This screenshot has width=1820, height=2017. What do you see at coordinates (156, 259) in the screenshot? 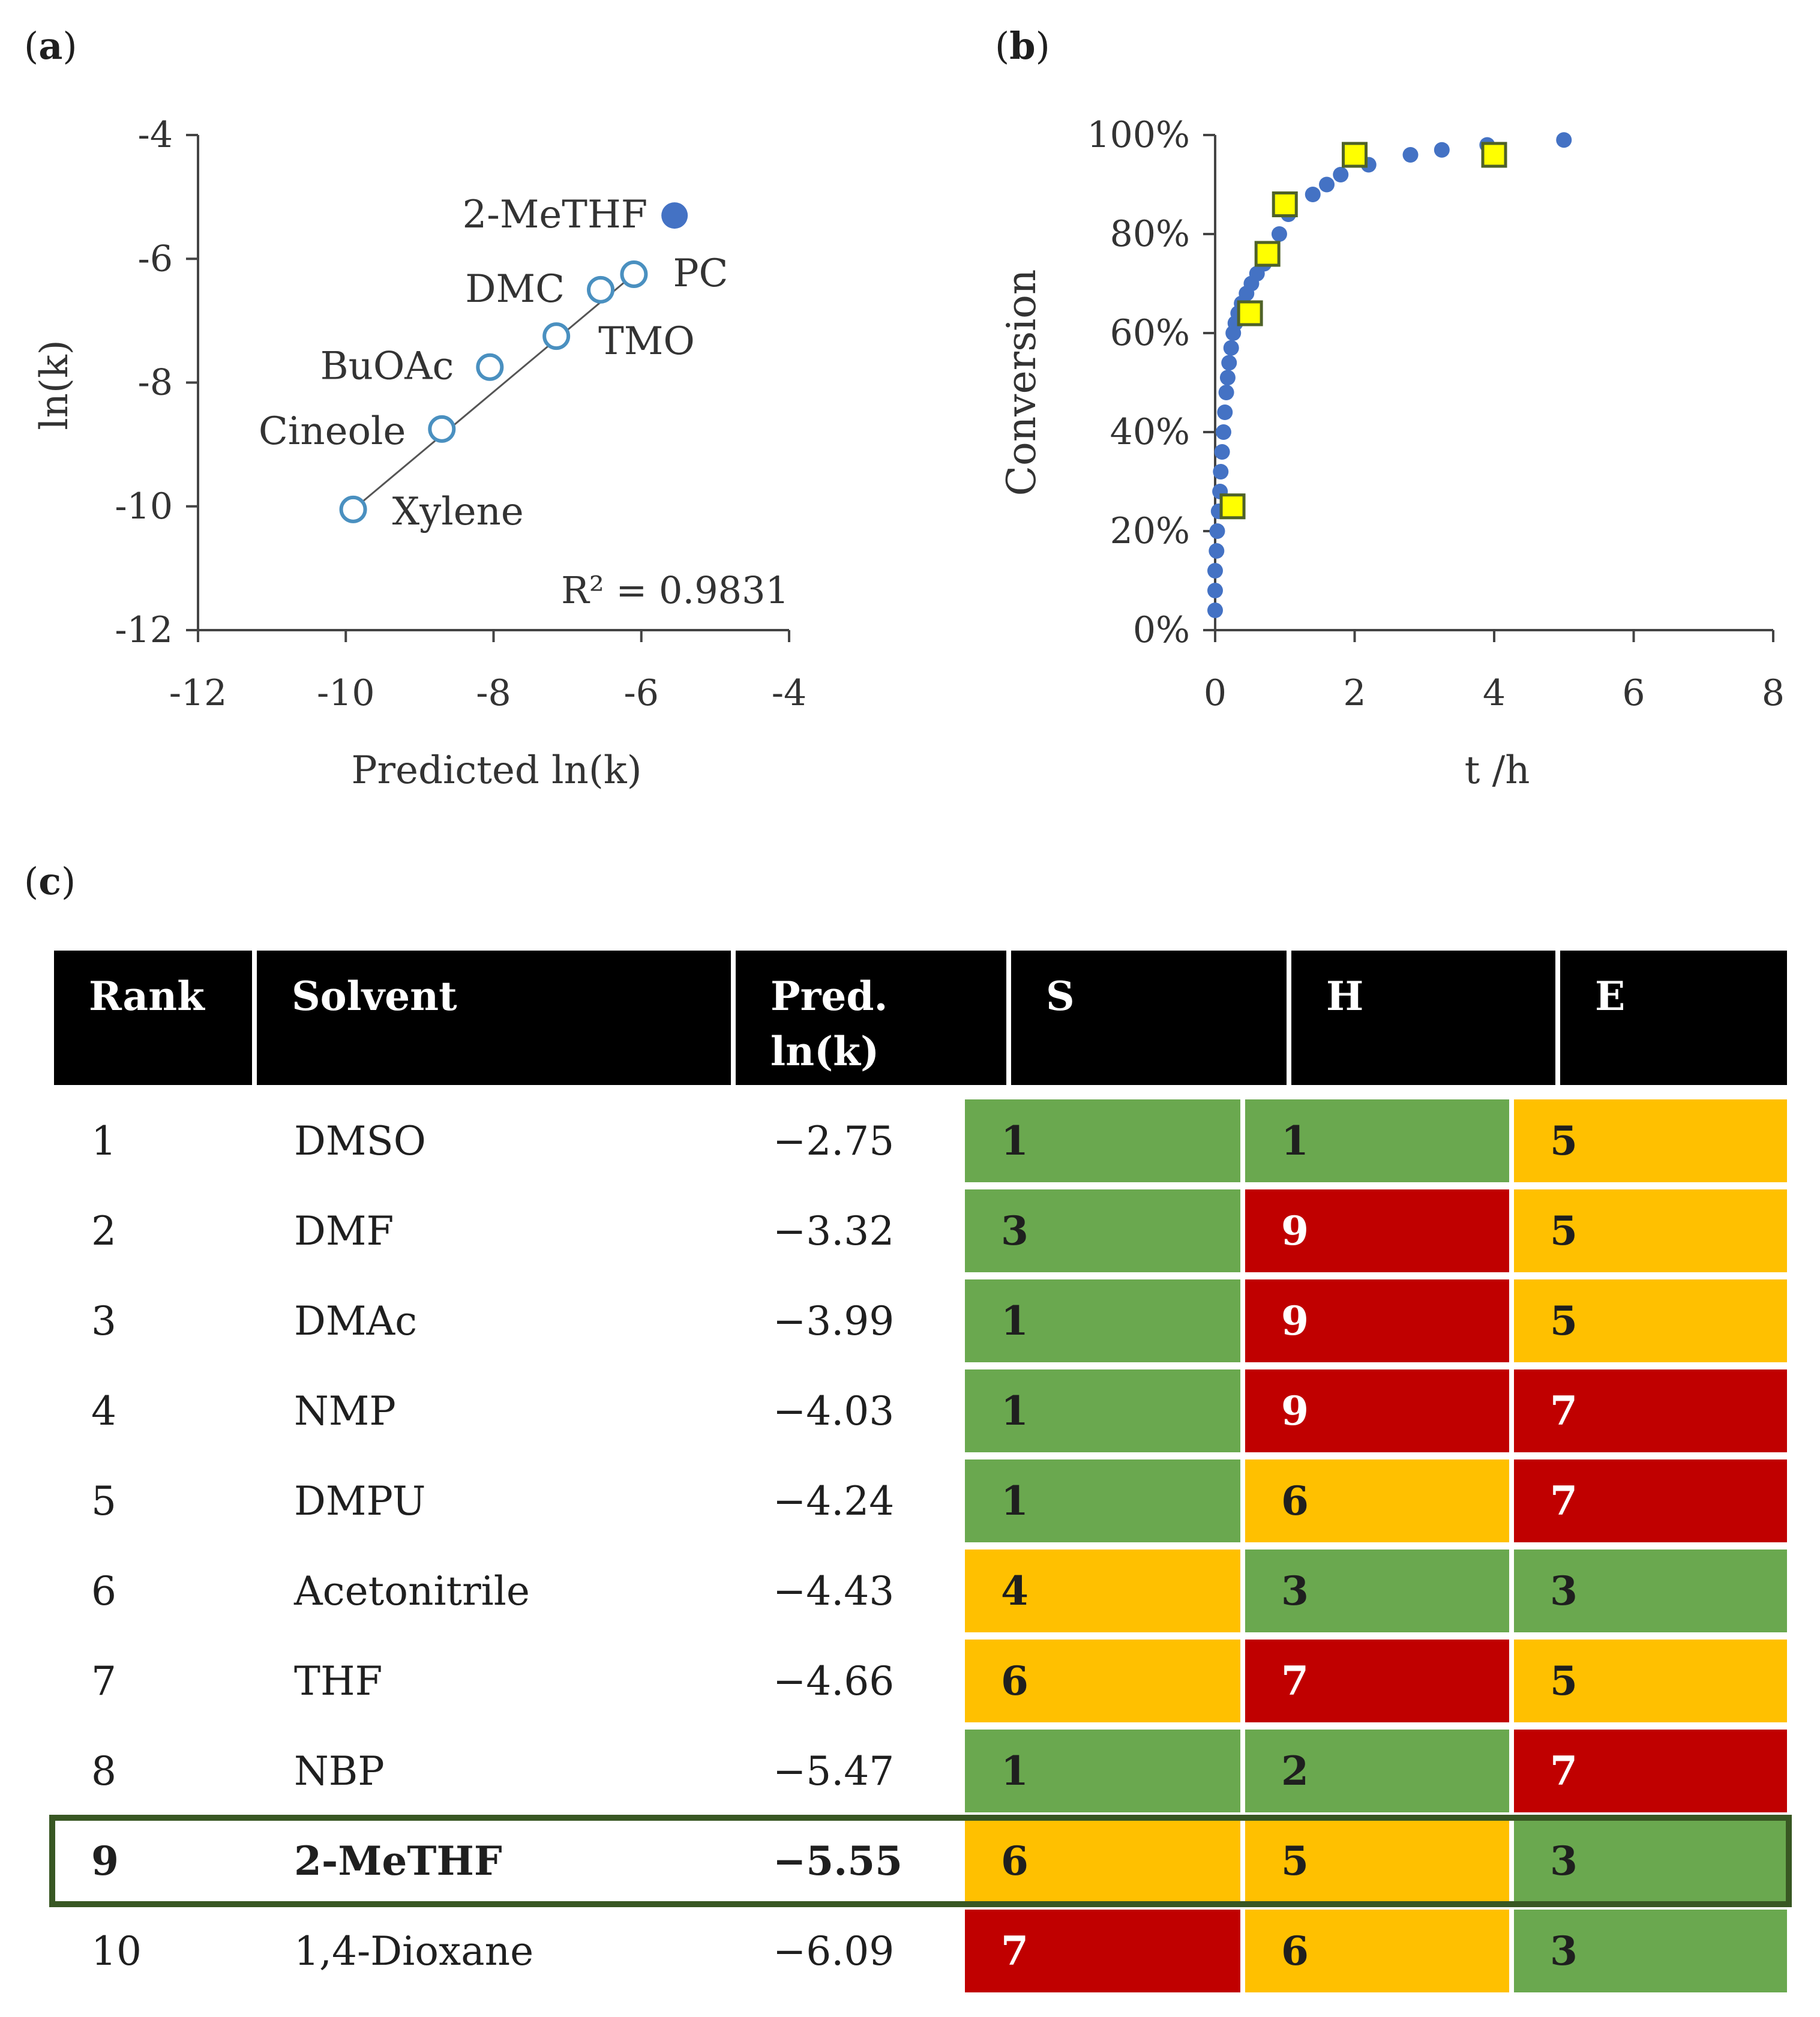
I see `y-tick-label: -6` at bounding box center [156, 259].